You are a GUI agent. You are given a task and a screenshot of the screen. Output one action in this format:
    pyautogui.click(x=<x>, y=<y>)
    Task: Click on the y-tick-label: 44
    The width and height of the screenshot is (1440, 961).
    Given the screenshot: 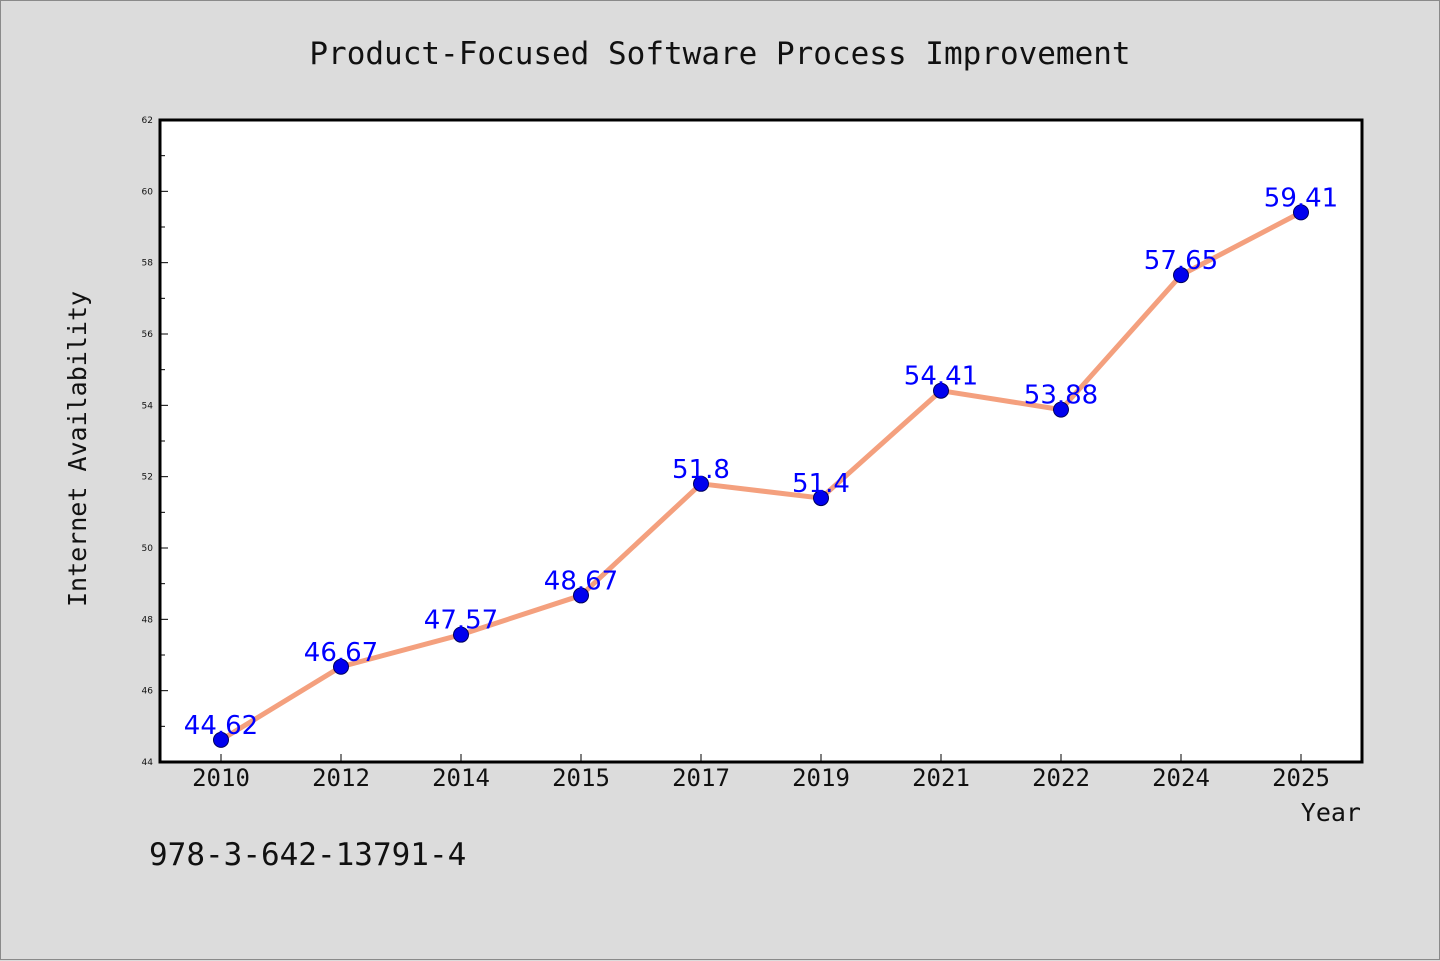 What is the action you would take?
    pyautogui.click(x=148, y=763)
    